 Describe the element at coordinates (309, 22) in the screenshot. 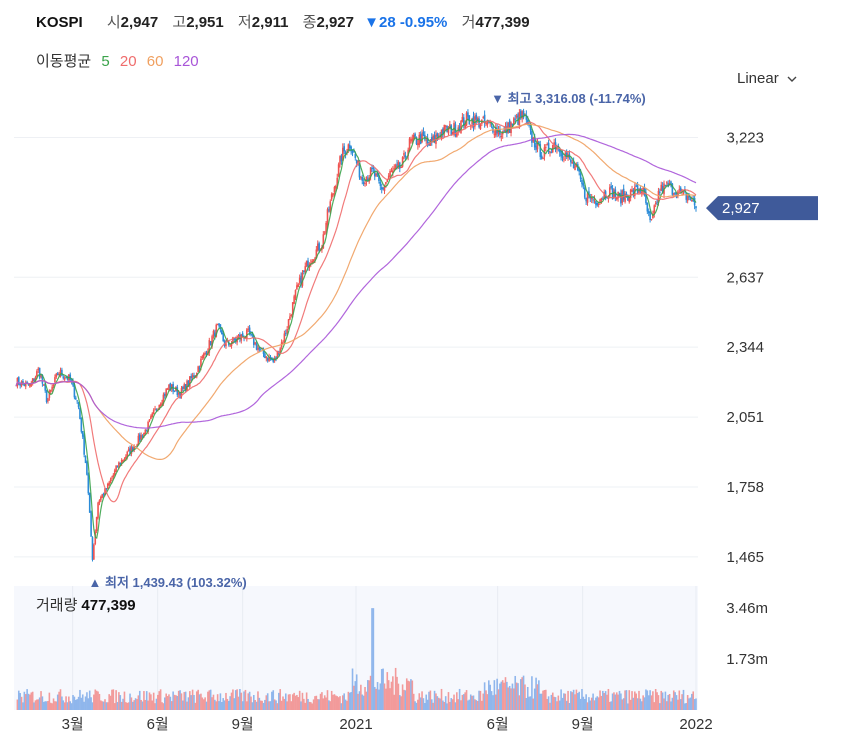

I see `close-label: 종` at that location.